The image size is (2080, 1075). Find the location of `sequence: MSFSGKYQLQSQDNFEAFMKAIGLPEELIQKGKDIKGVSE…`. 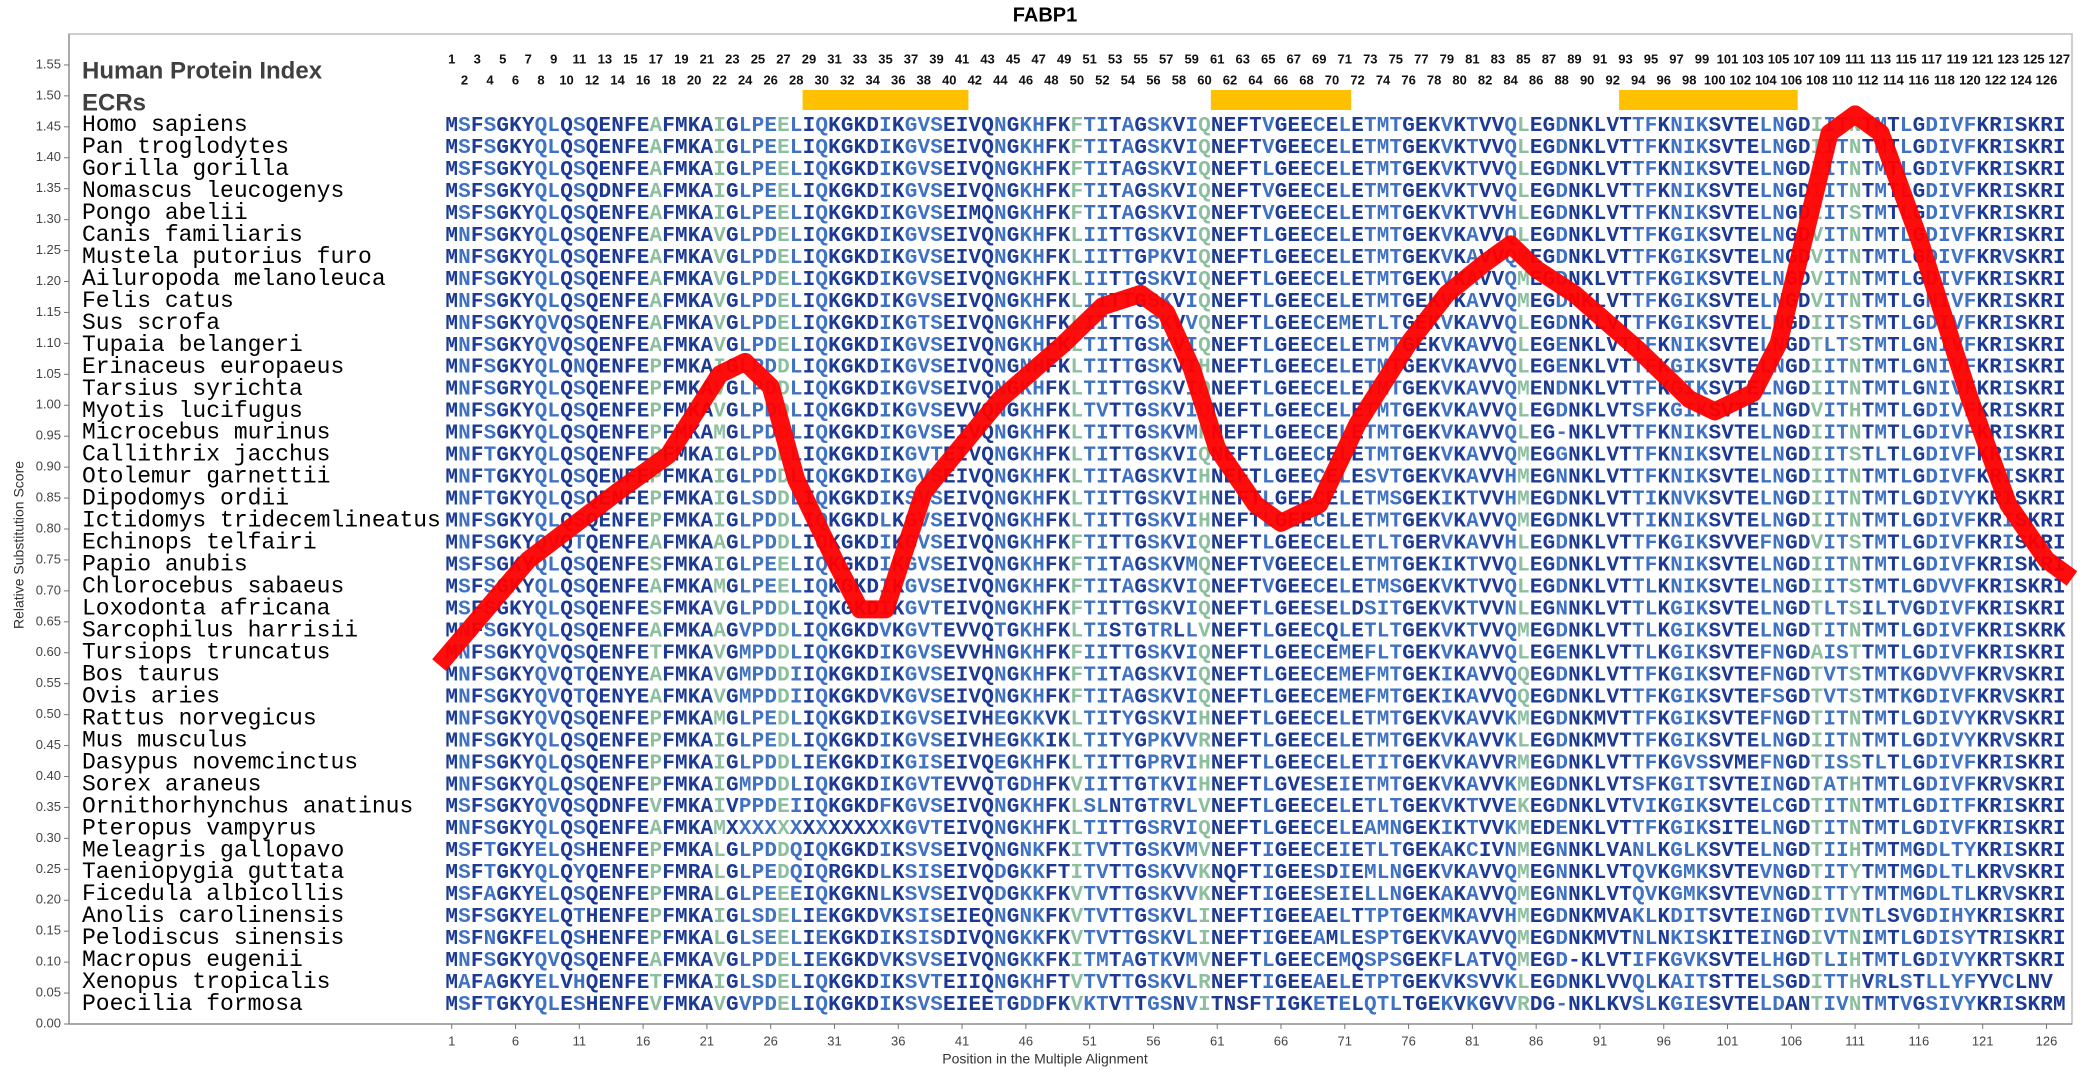

sequence: MSFSGKYQLQSQDNFEAFMKAIGLPEELIQKGKDIKGVSE… is located at coordinates (1255, 191).